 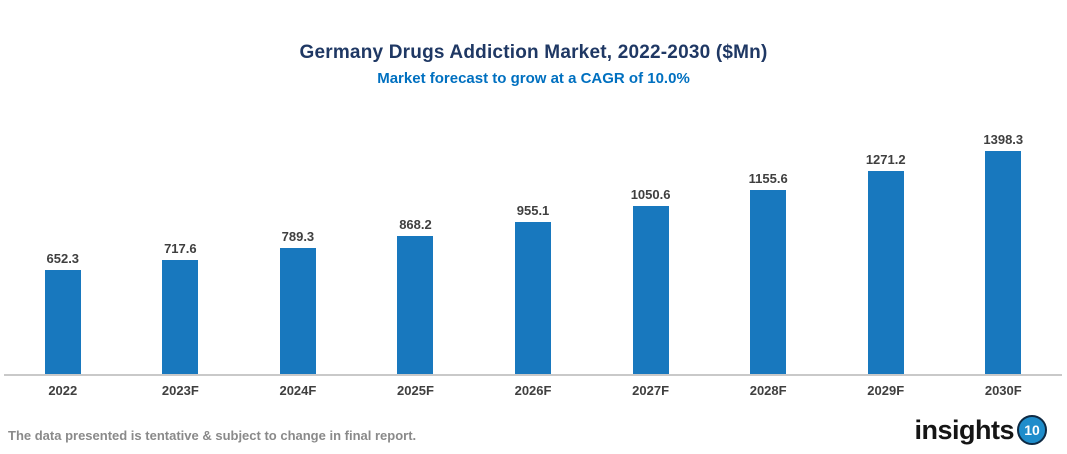 What do you see at coordinates (415, 224) in the screenshot?
I see `bar-value-label: 868.2` at bounding box center [415, 224].